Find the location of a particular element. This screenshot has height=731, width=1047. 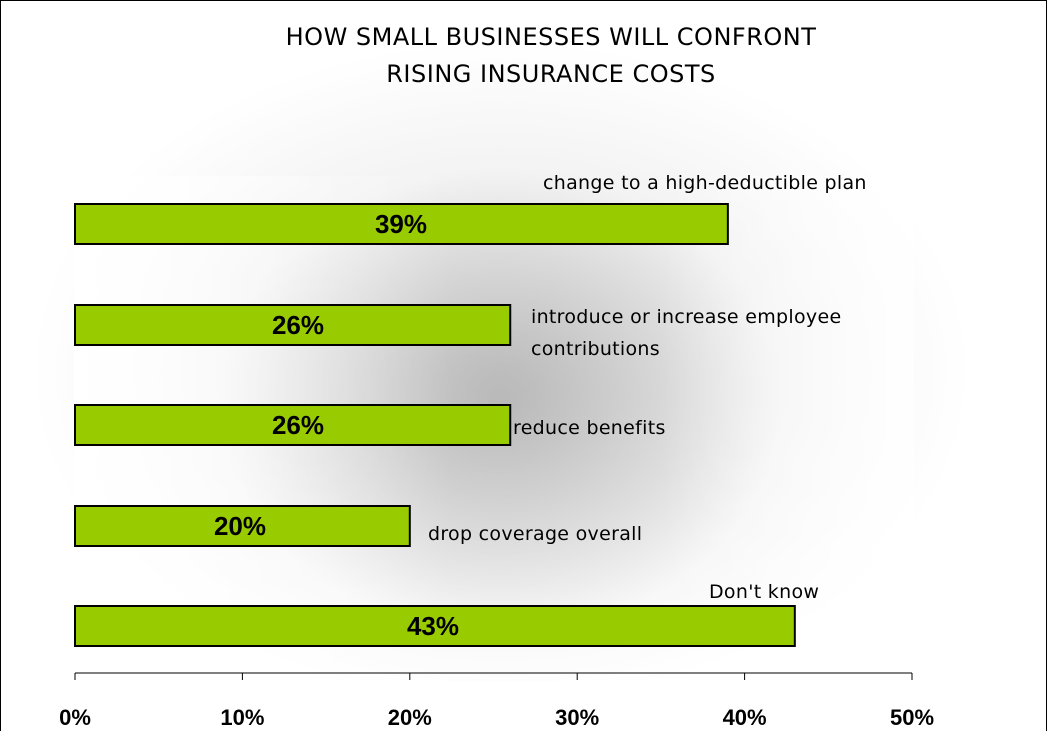

category-label-4: drop coverage overall is located at coordinates (535, 534).